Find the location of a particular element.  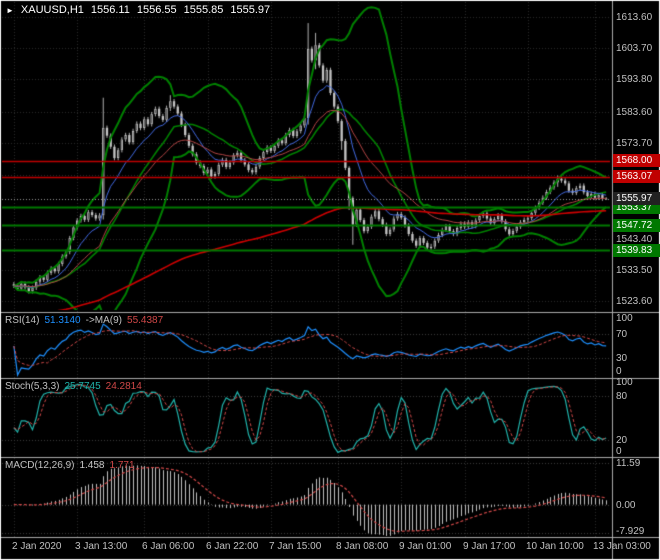

open-value: 1556.11 is located at coordinates (110, 10).